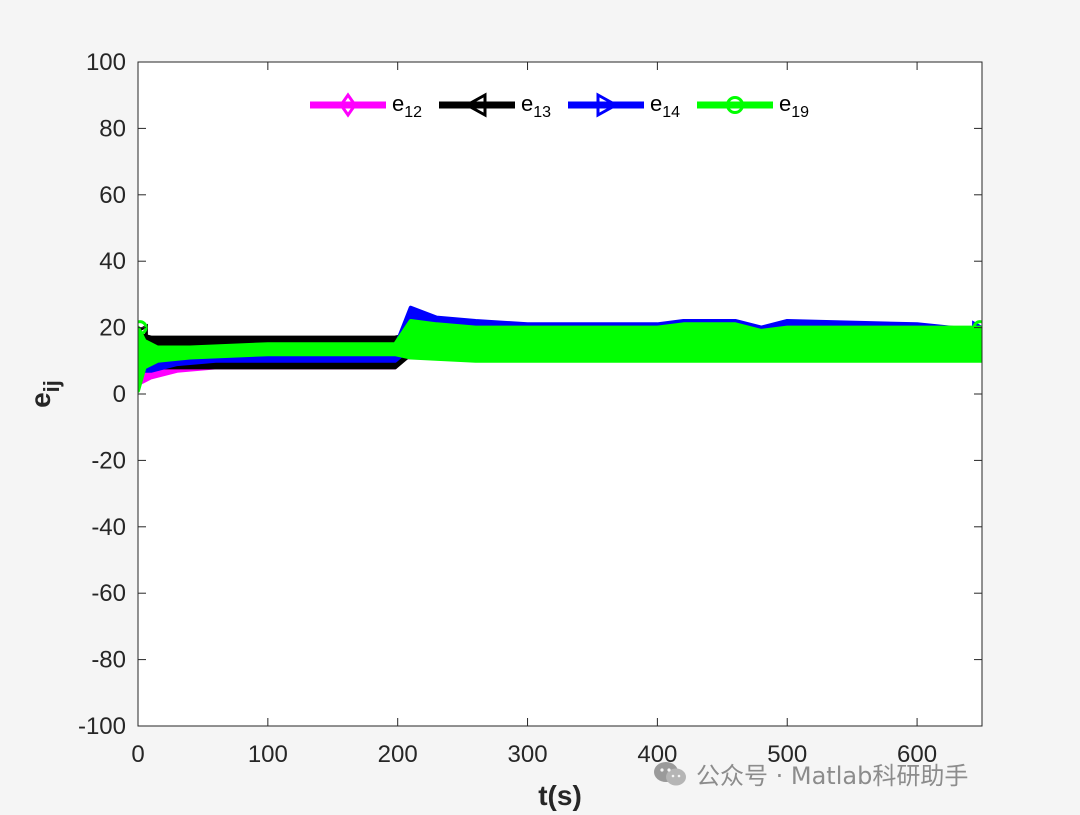 Image resolution: width=1080 pixels, height=815 pixels. I want to click on x-tick-label: 600, so click(917, 754).